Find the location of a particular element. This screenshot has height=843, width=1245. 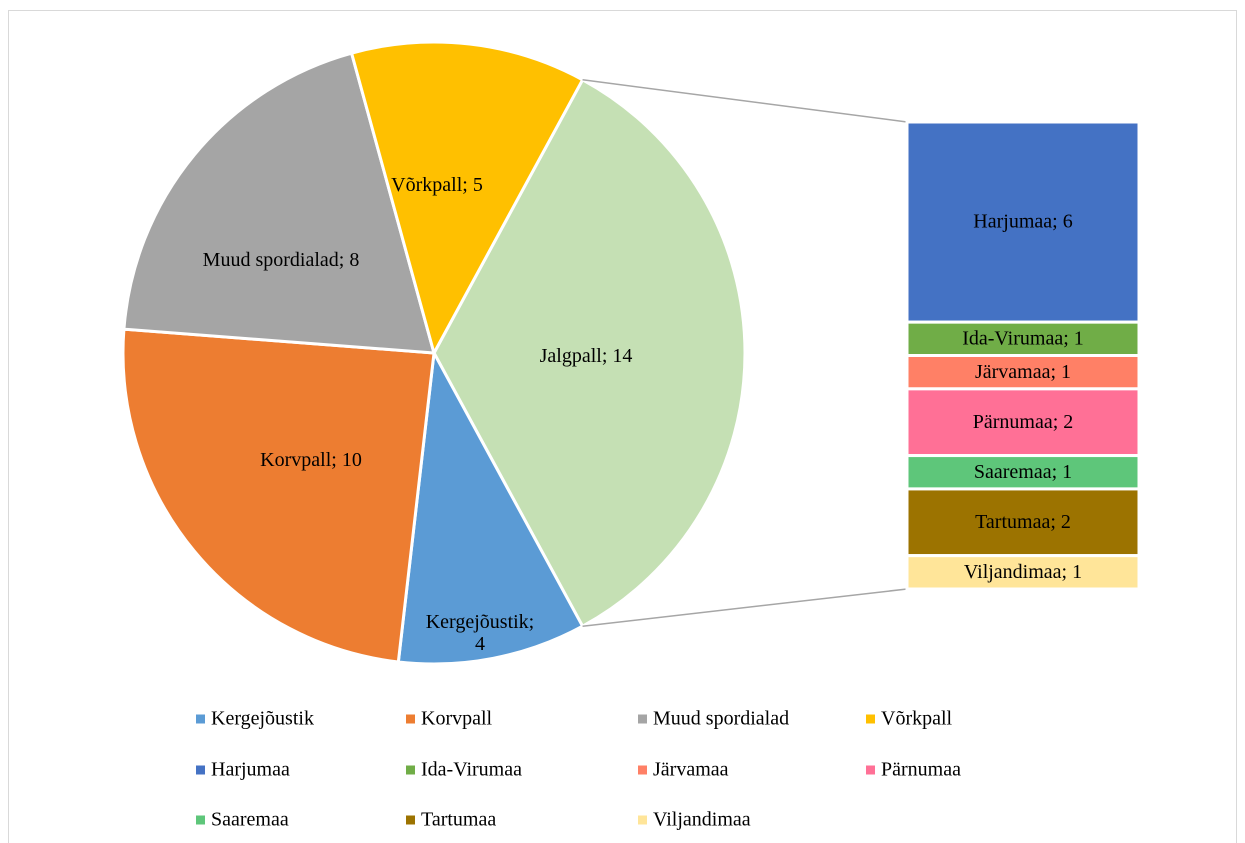

data-label: Kergejõustik; 4 is located at coordinates (480, 633).